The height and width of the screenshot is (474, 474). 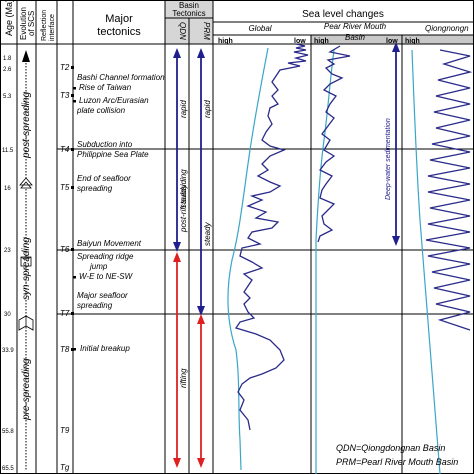 What do you see at coordinates (207, 233) in the screenshot?
I see `prm-steady-label: steady` at bounding box center [207, 233].